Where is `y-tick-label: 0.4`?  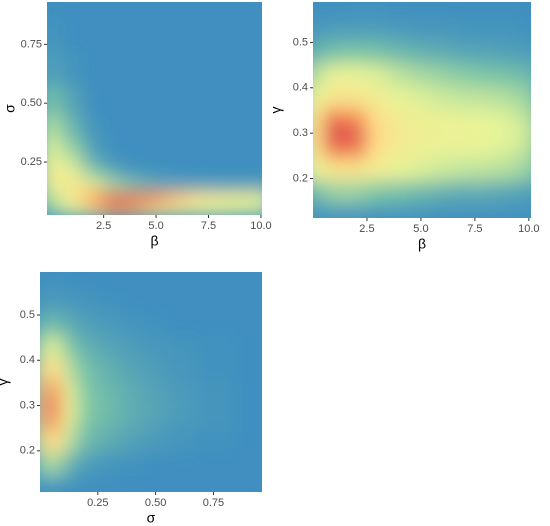
y-tick-label: 0.4 is located at coordinates (27, 360).